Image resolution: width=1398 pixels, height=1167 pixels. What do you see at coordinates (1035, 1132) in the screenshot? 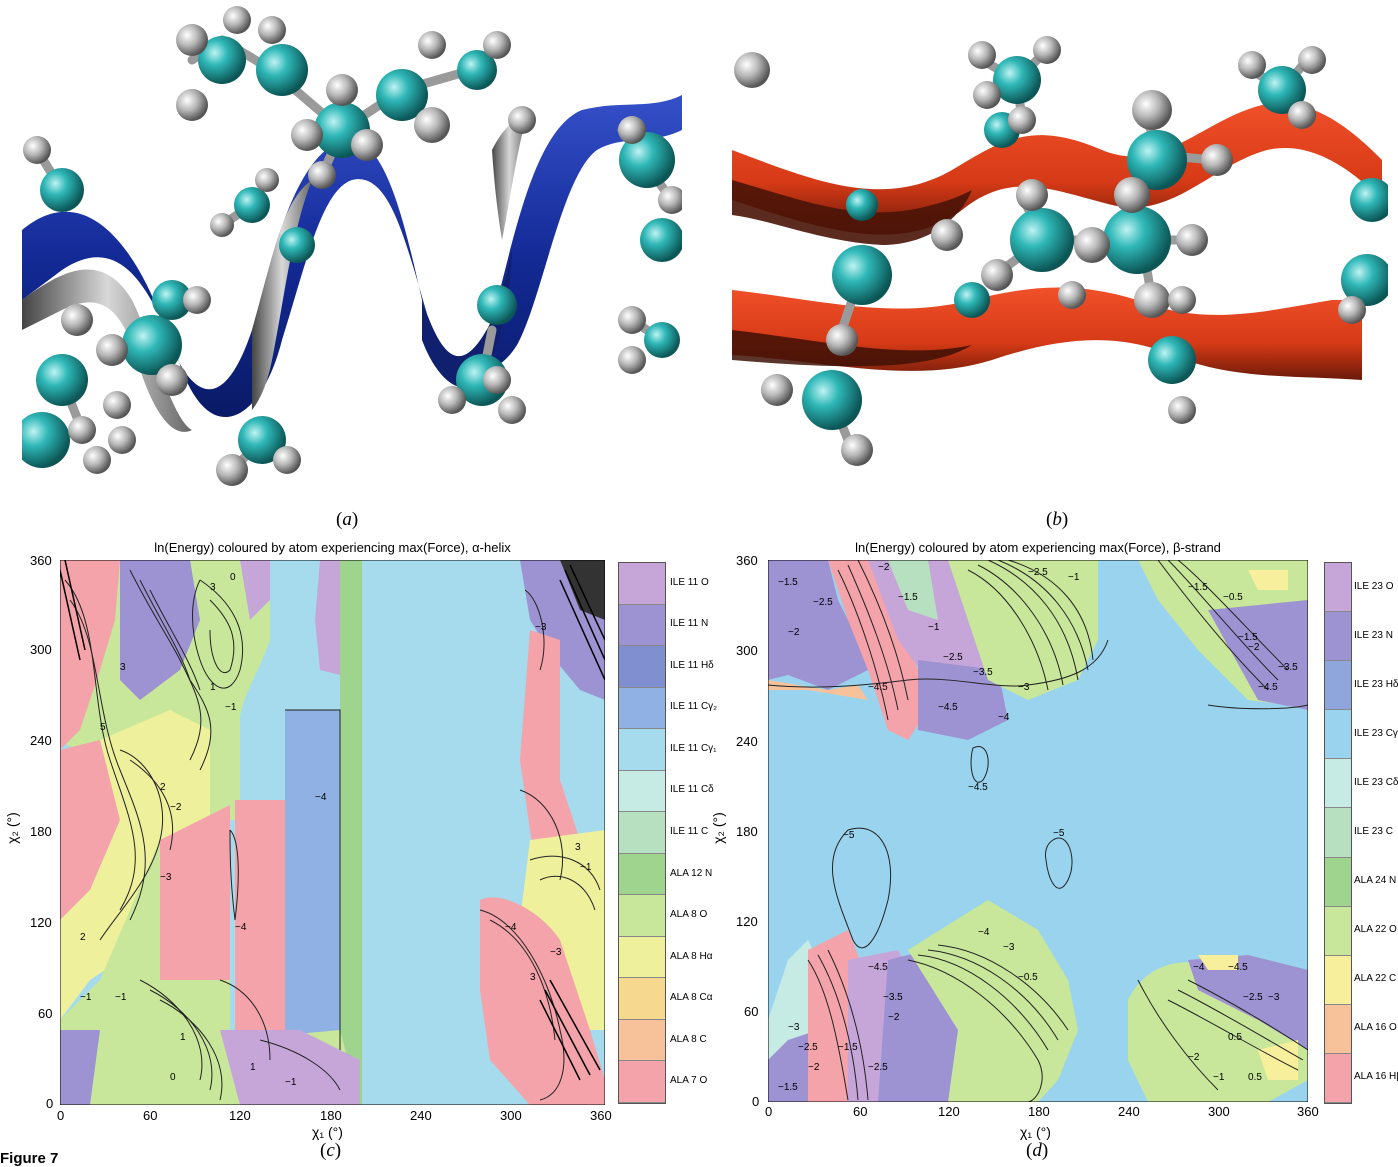
I see `x-axis-label-d: χ₁ (°)` at bounding box center [1035, 1132].